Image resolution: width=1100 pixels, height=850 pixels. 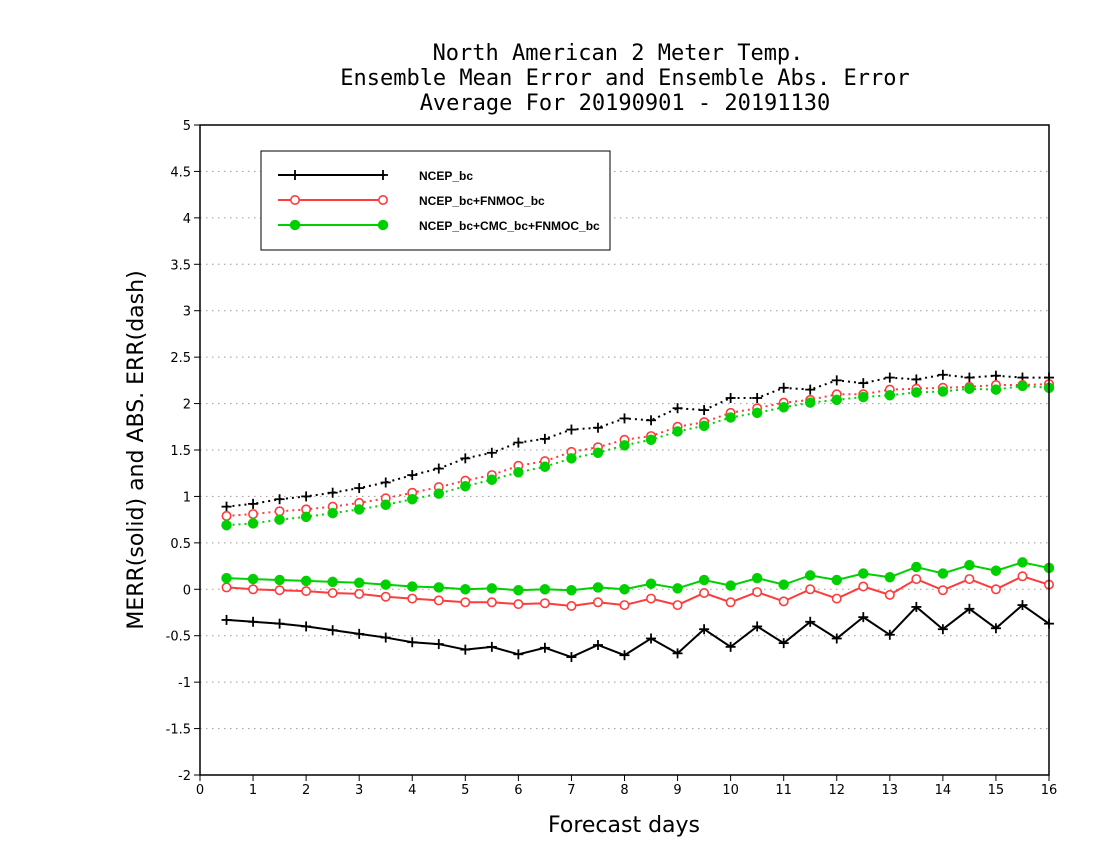 I want to click on x-tick-label: 14, so click(x=943, y=790).